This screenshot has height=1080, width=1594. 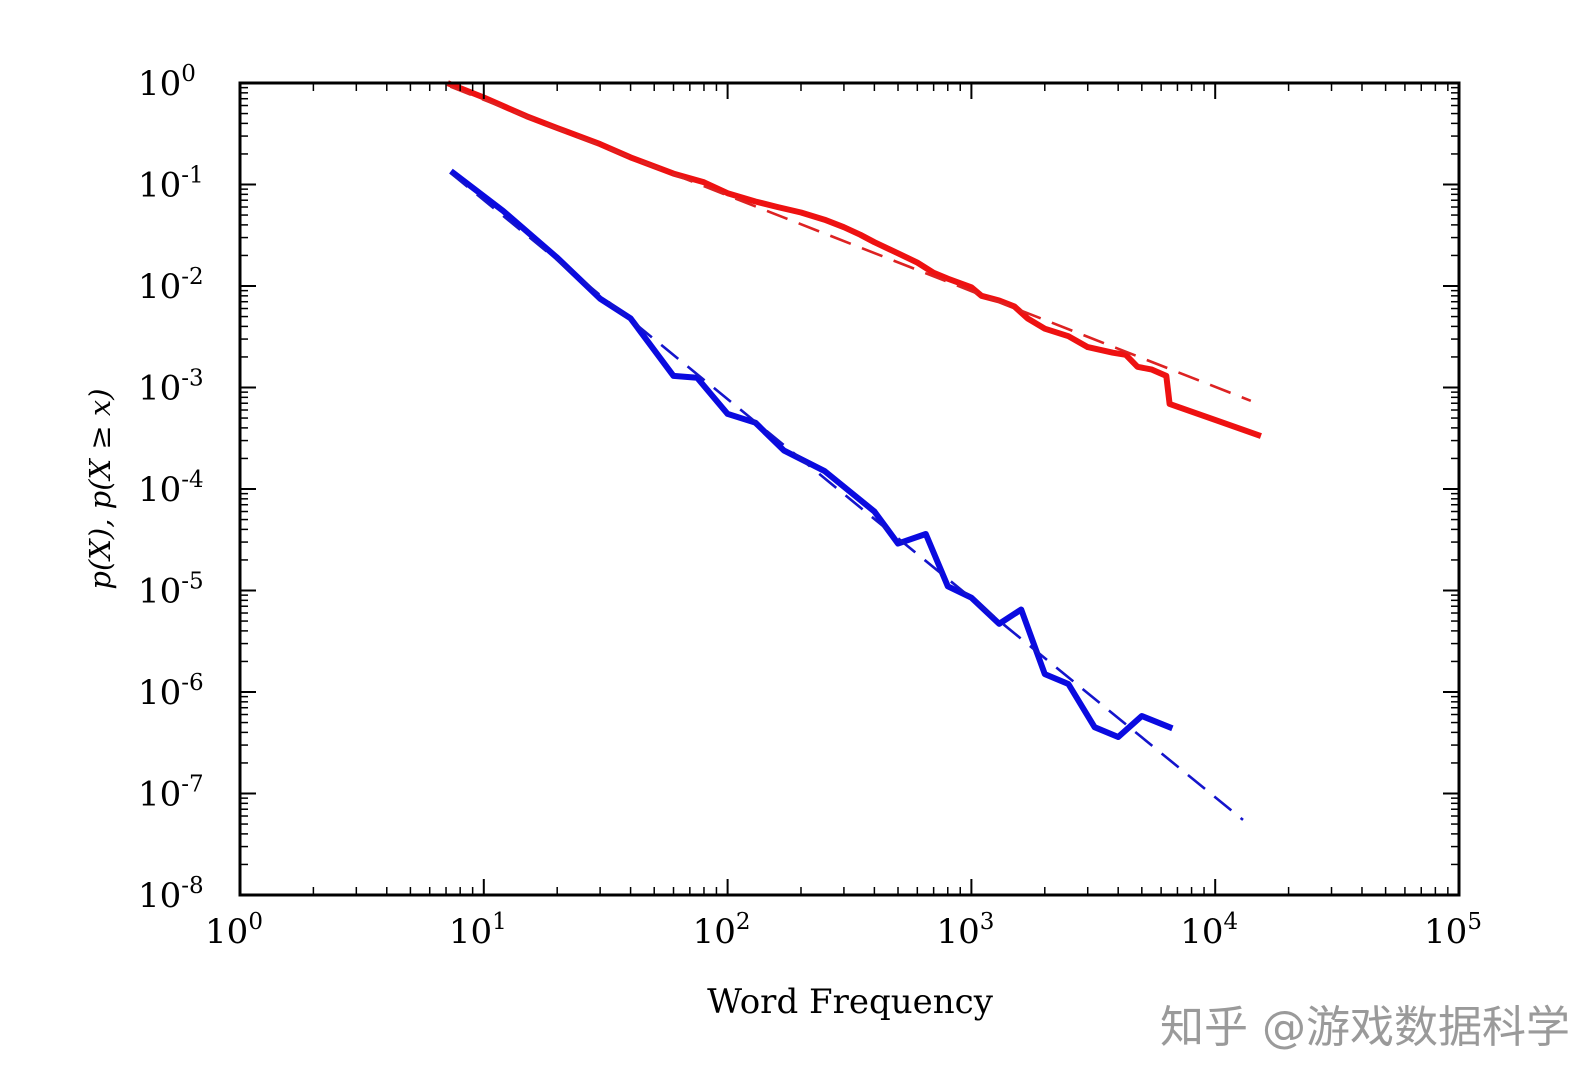 What do you see at coordinates (171, 590) in the screenshot?
I see `y-tick-label: 10⁻⁵` at bounding box center [171, 590].